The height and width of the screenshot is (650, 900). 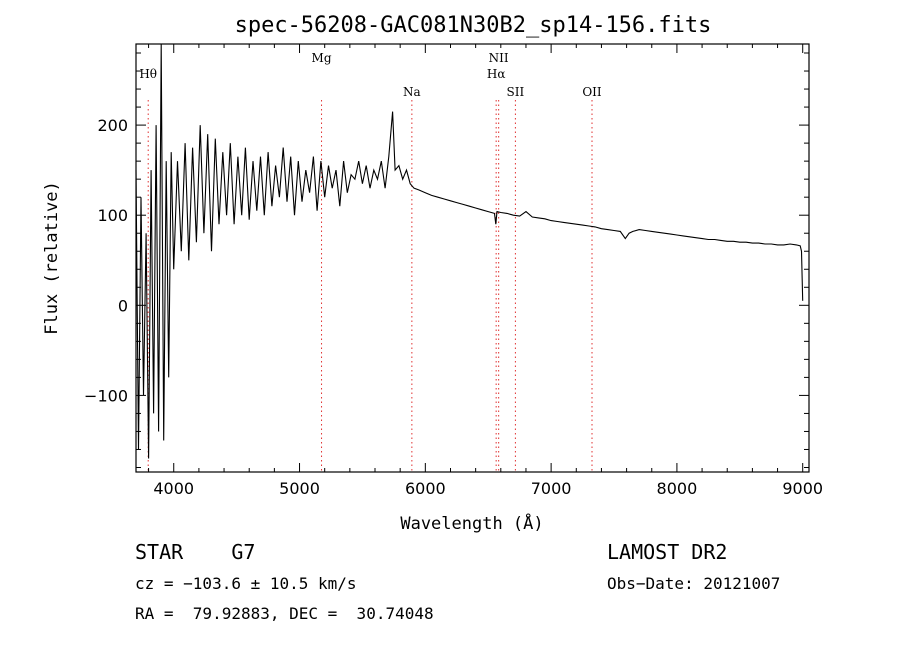 What do you see at coordinates (677, 488) in the screenshot?
I see `x-tick-label: 8000` at bounding box center [677, 488].